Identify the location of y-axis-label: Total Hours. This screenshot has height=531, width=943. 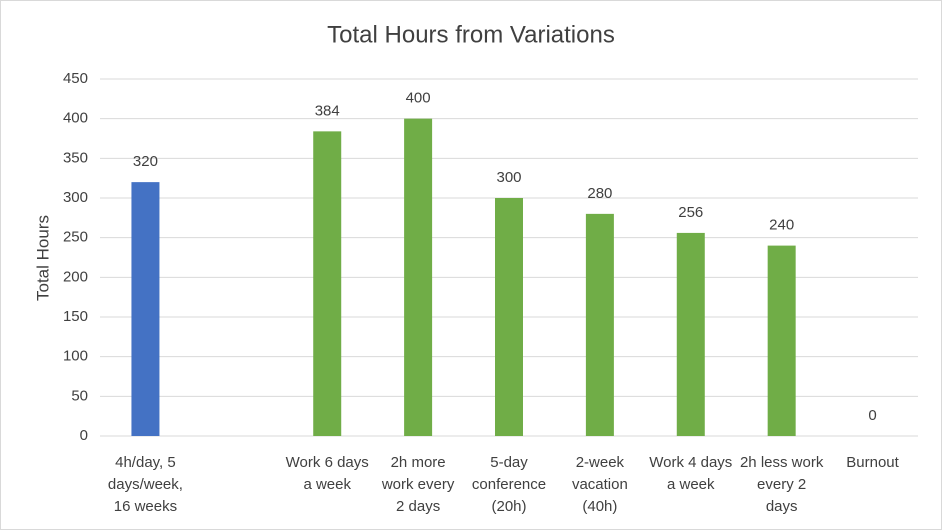
(42, 258).